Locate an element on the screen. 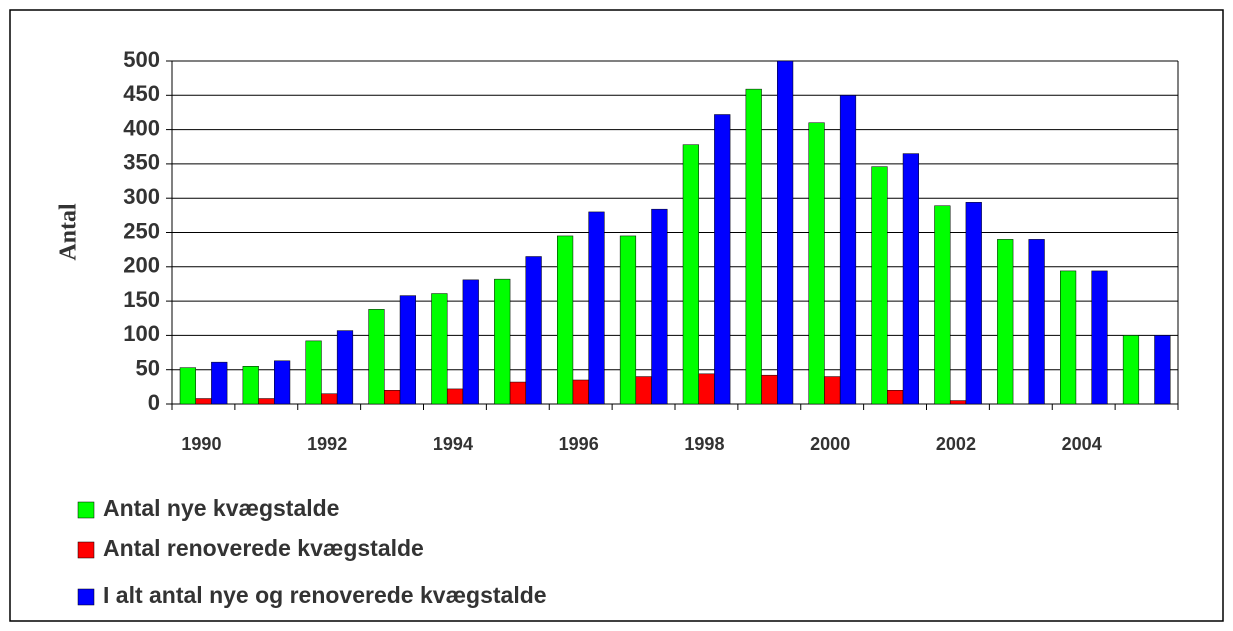  y-tick-label: 0 is located at coordinates (154, 402).